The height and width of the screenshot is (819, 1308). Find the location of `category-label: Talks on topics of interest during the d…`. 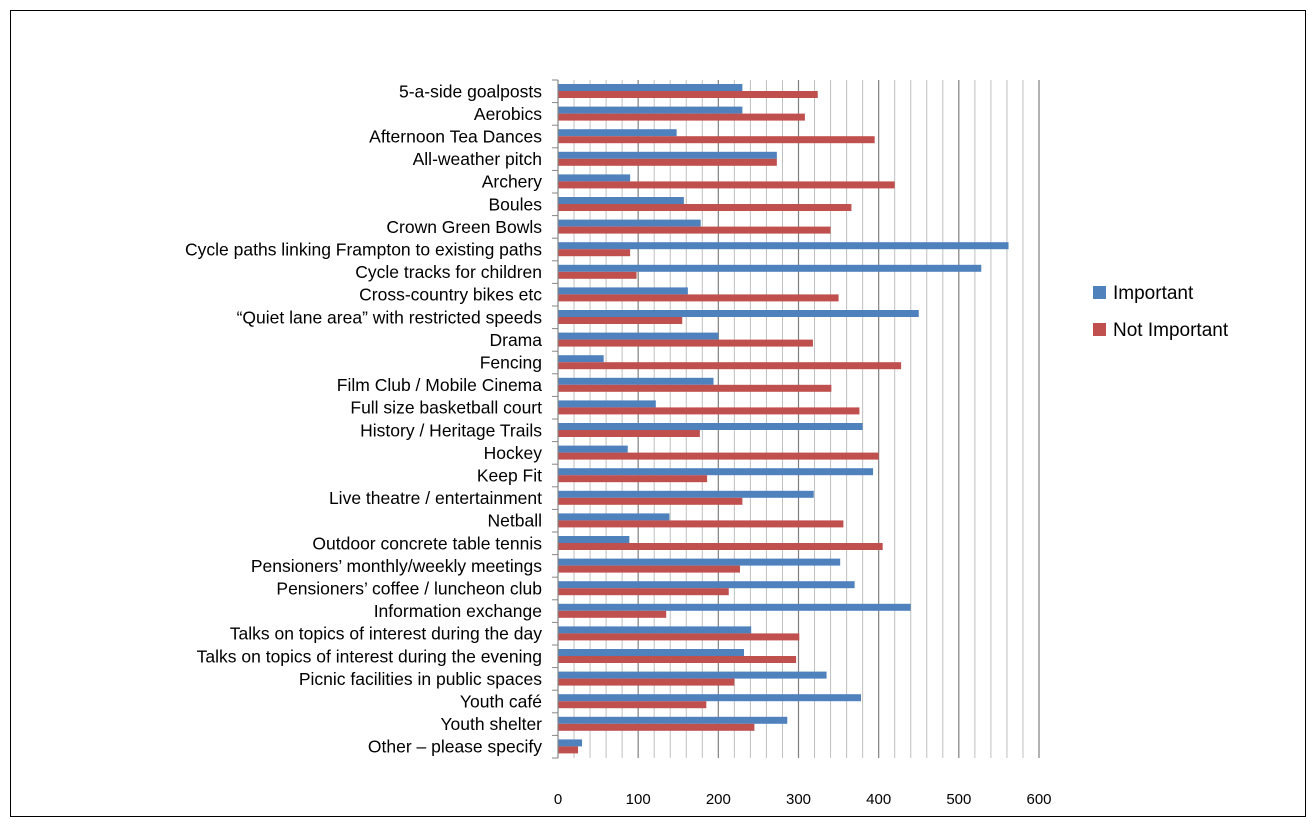

category-label: Talks on topics of interest during the d… is located at coordinates (386, 634).